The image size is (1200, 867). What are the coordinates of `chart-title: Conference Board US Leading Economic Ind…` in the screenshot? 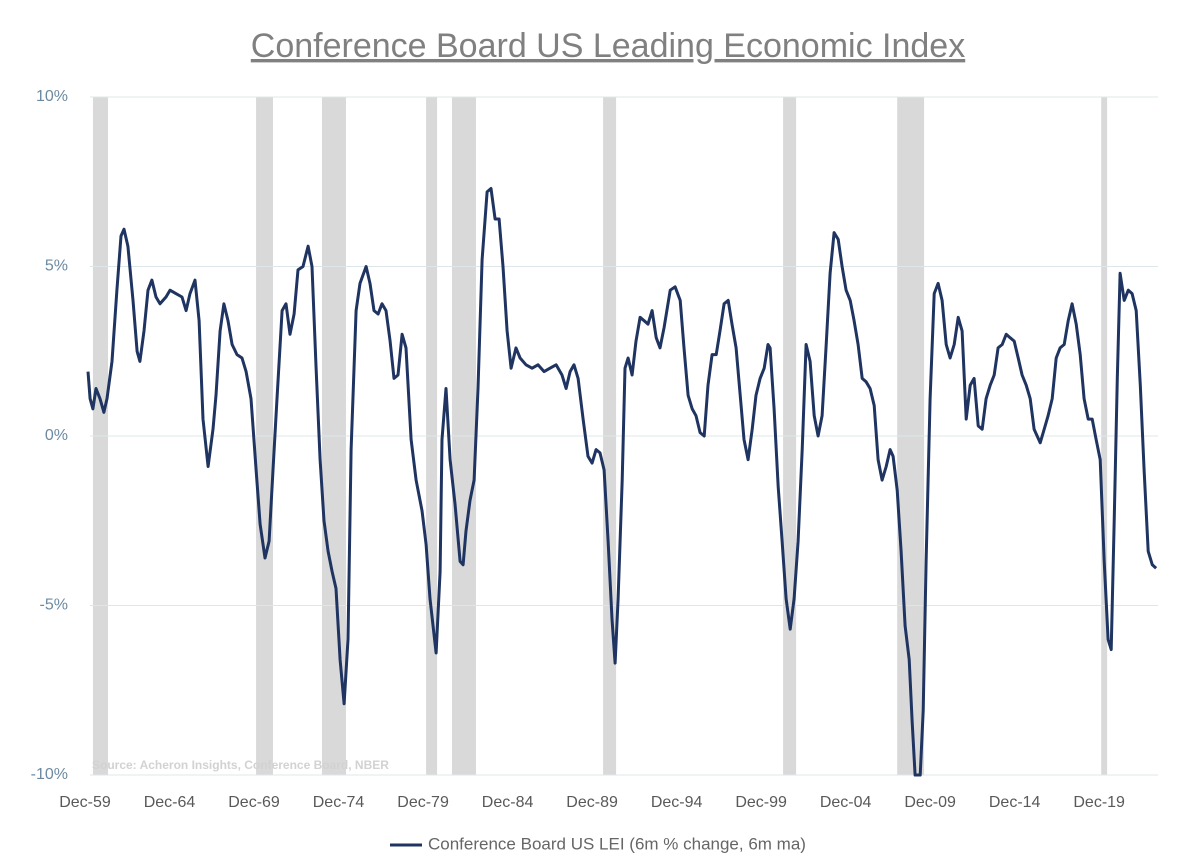 It's located at (608, 46).